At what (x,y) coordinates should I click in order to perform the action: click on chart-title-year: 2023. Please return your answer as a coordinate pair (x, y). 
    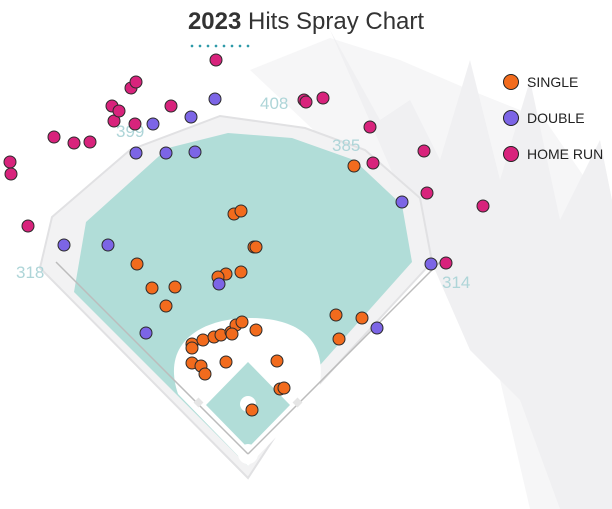
    Looking at the image, I should click on (214, 21).